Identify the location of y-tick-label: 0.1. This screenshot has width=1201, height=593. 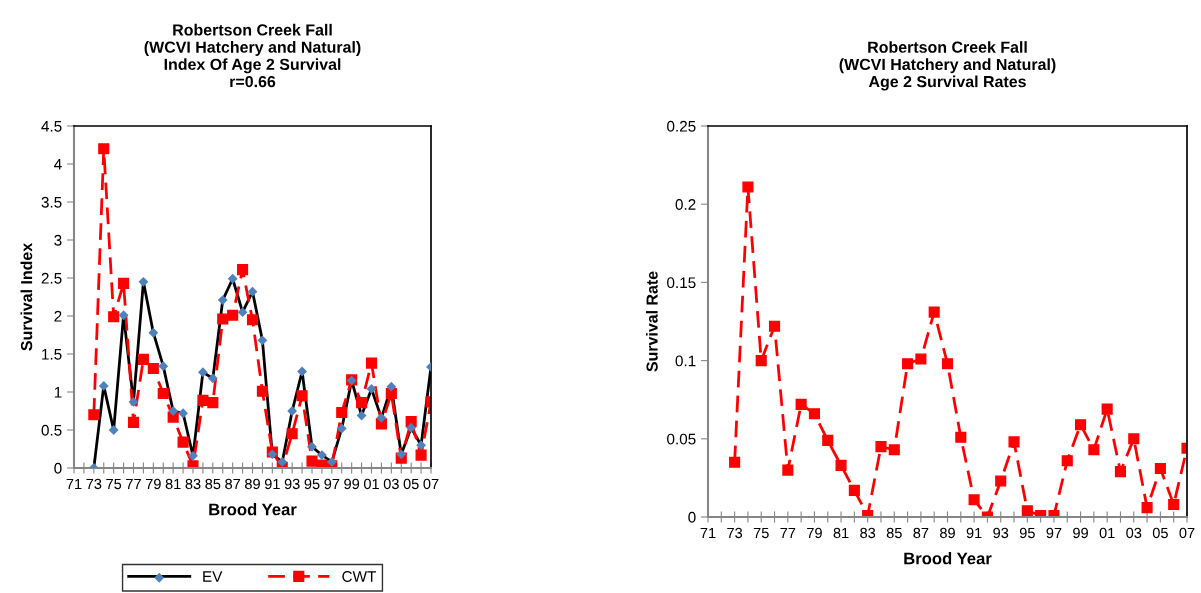
(685, 361).